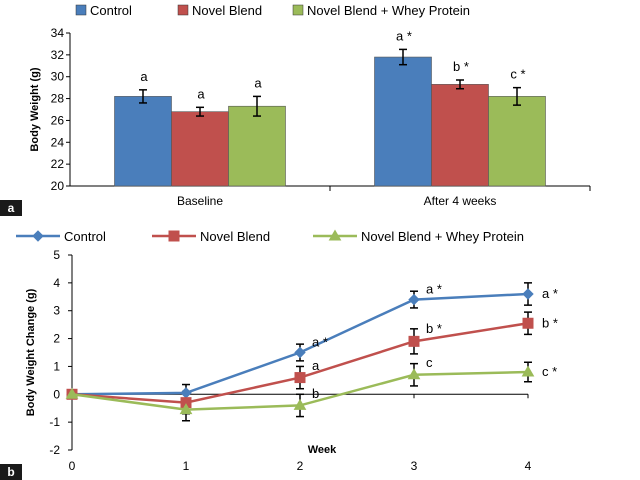 This screenshot has width=640, height=480. What do you see at coordinates (54, 450) in the screenshot?
I see `y-tick-label-b-0: -2` at bounding box center [54, 450].